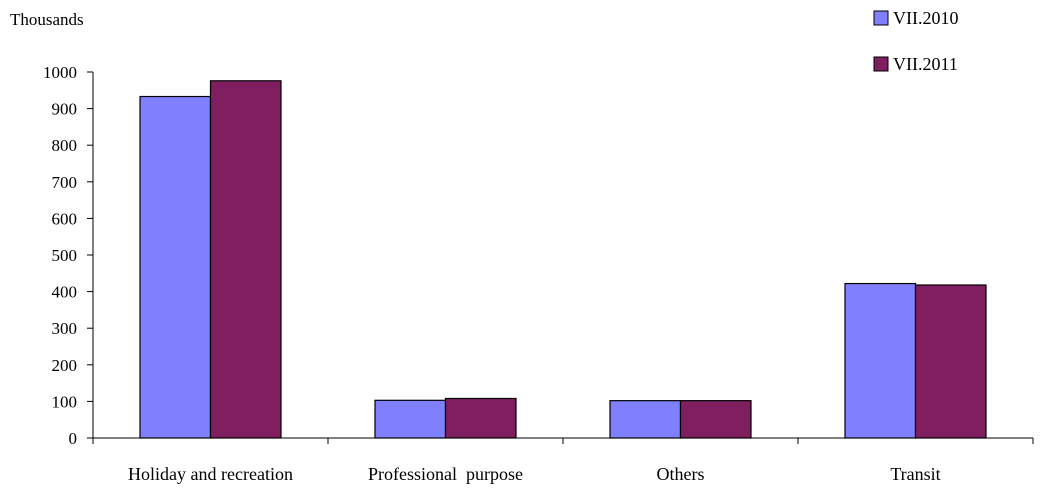 Image resolution: width=1051 pixels, height=488 pixels. I want to click on legend: VII.2010 VII.2011, so click(916, 41).